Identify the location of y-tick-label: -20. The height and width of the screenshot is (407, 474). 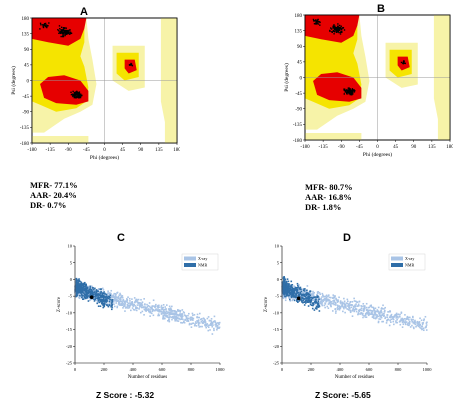
(69, 346).